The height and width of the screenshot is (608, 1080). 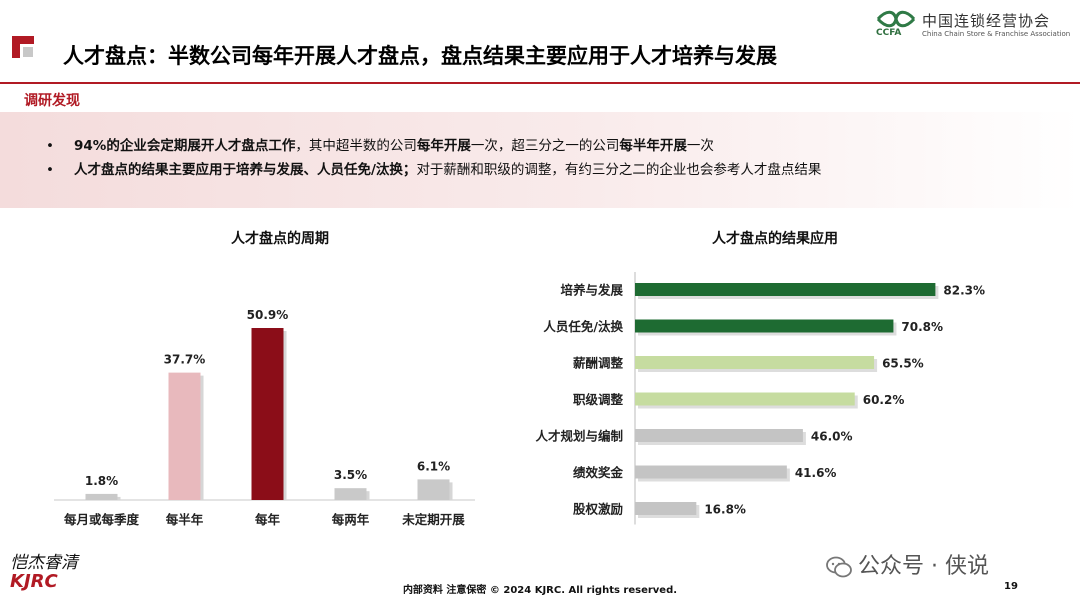 I want to click on title-divider, so click(x=540, y=83).